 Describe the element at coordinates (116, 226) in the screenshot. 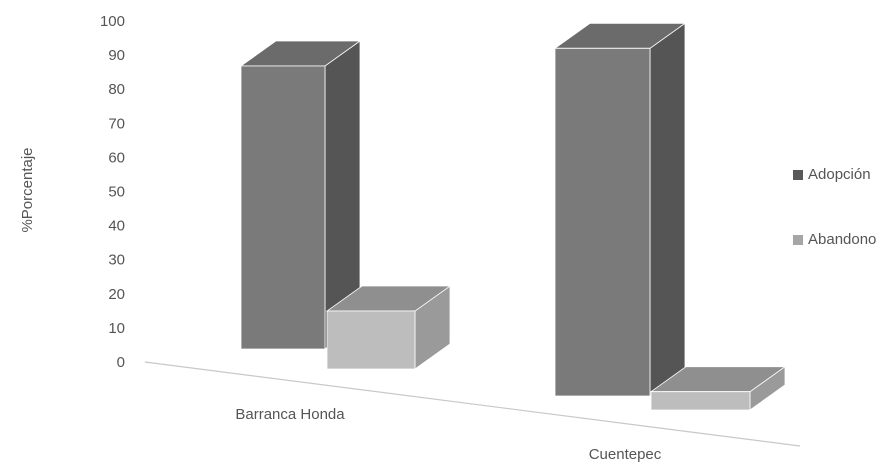

I see `y-tick-label: 40` at that location.